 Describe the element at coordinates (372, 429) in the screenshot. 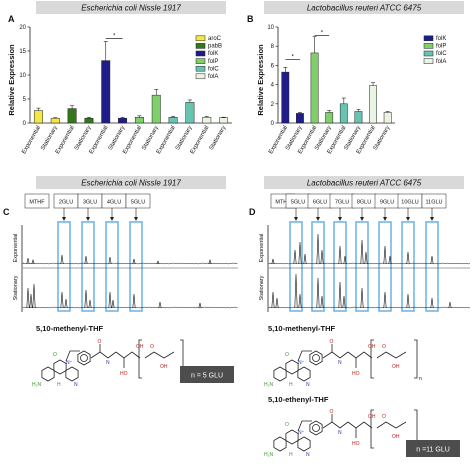

I see `repeat-bracket-left` at that location.